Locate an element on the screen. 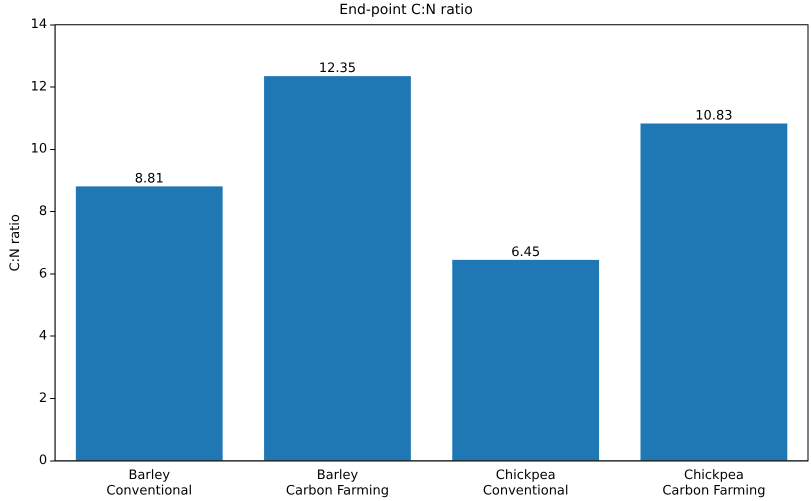 Image resolution: width=811 pixels, height=501 pixels. data-label: 6.45 is located at coordinates (525, 252).